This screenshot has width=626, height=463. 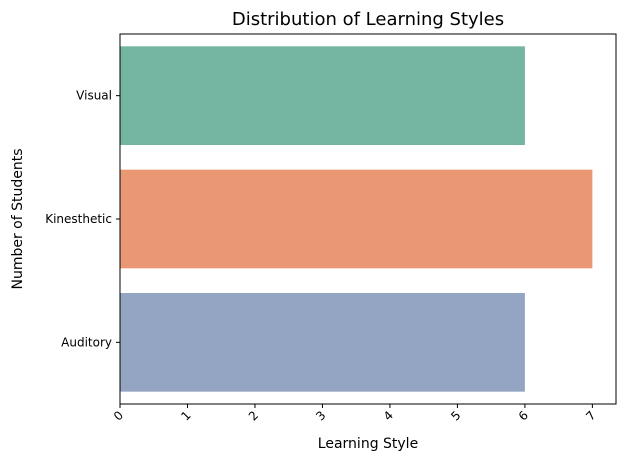 I want to click on y-axis: Visual Kinesthetic Auditory, so click(x=82, y=219).